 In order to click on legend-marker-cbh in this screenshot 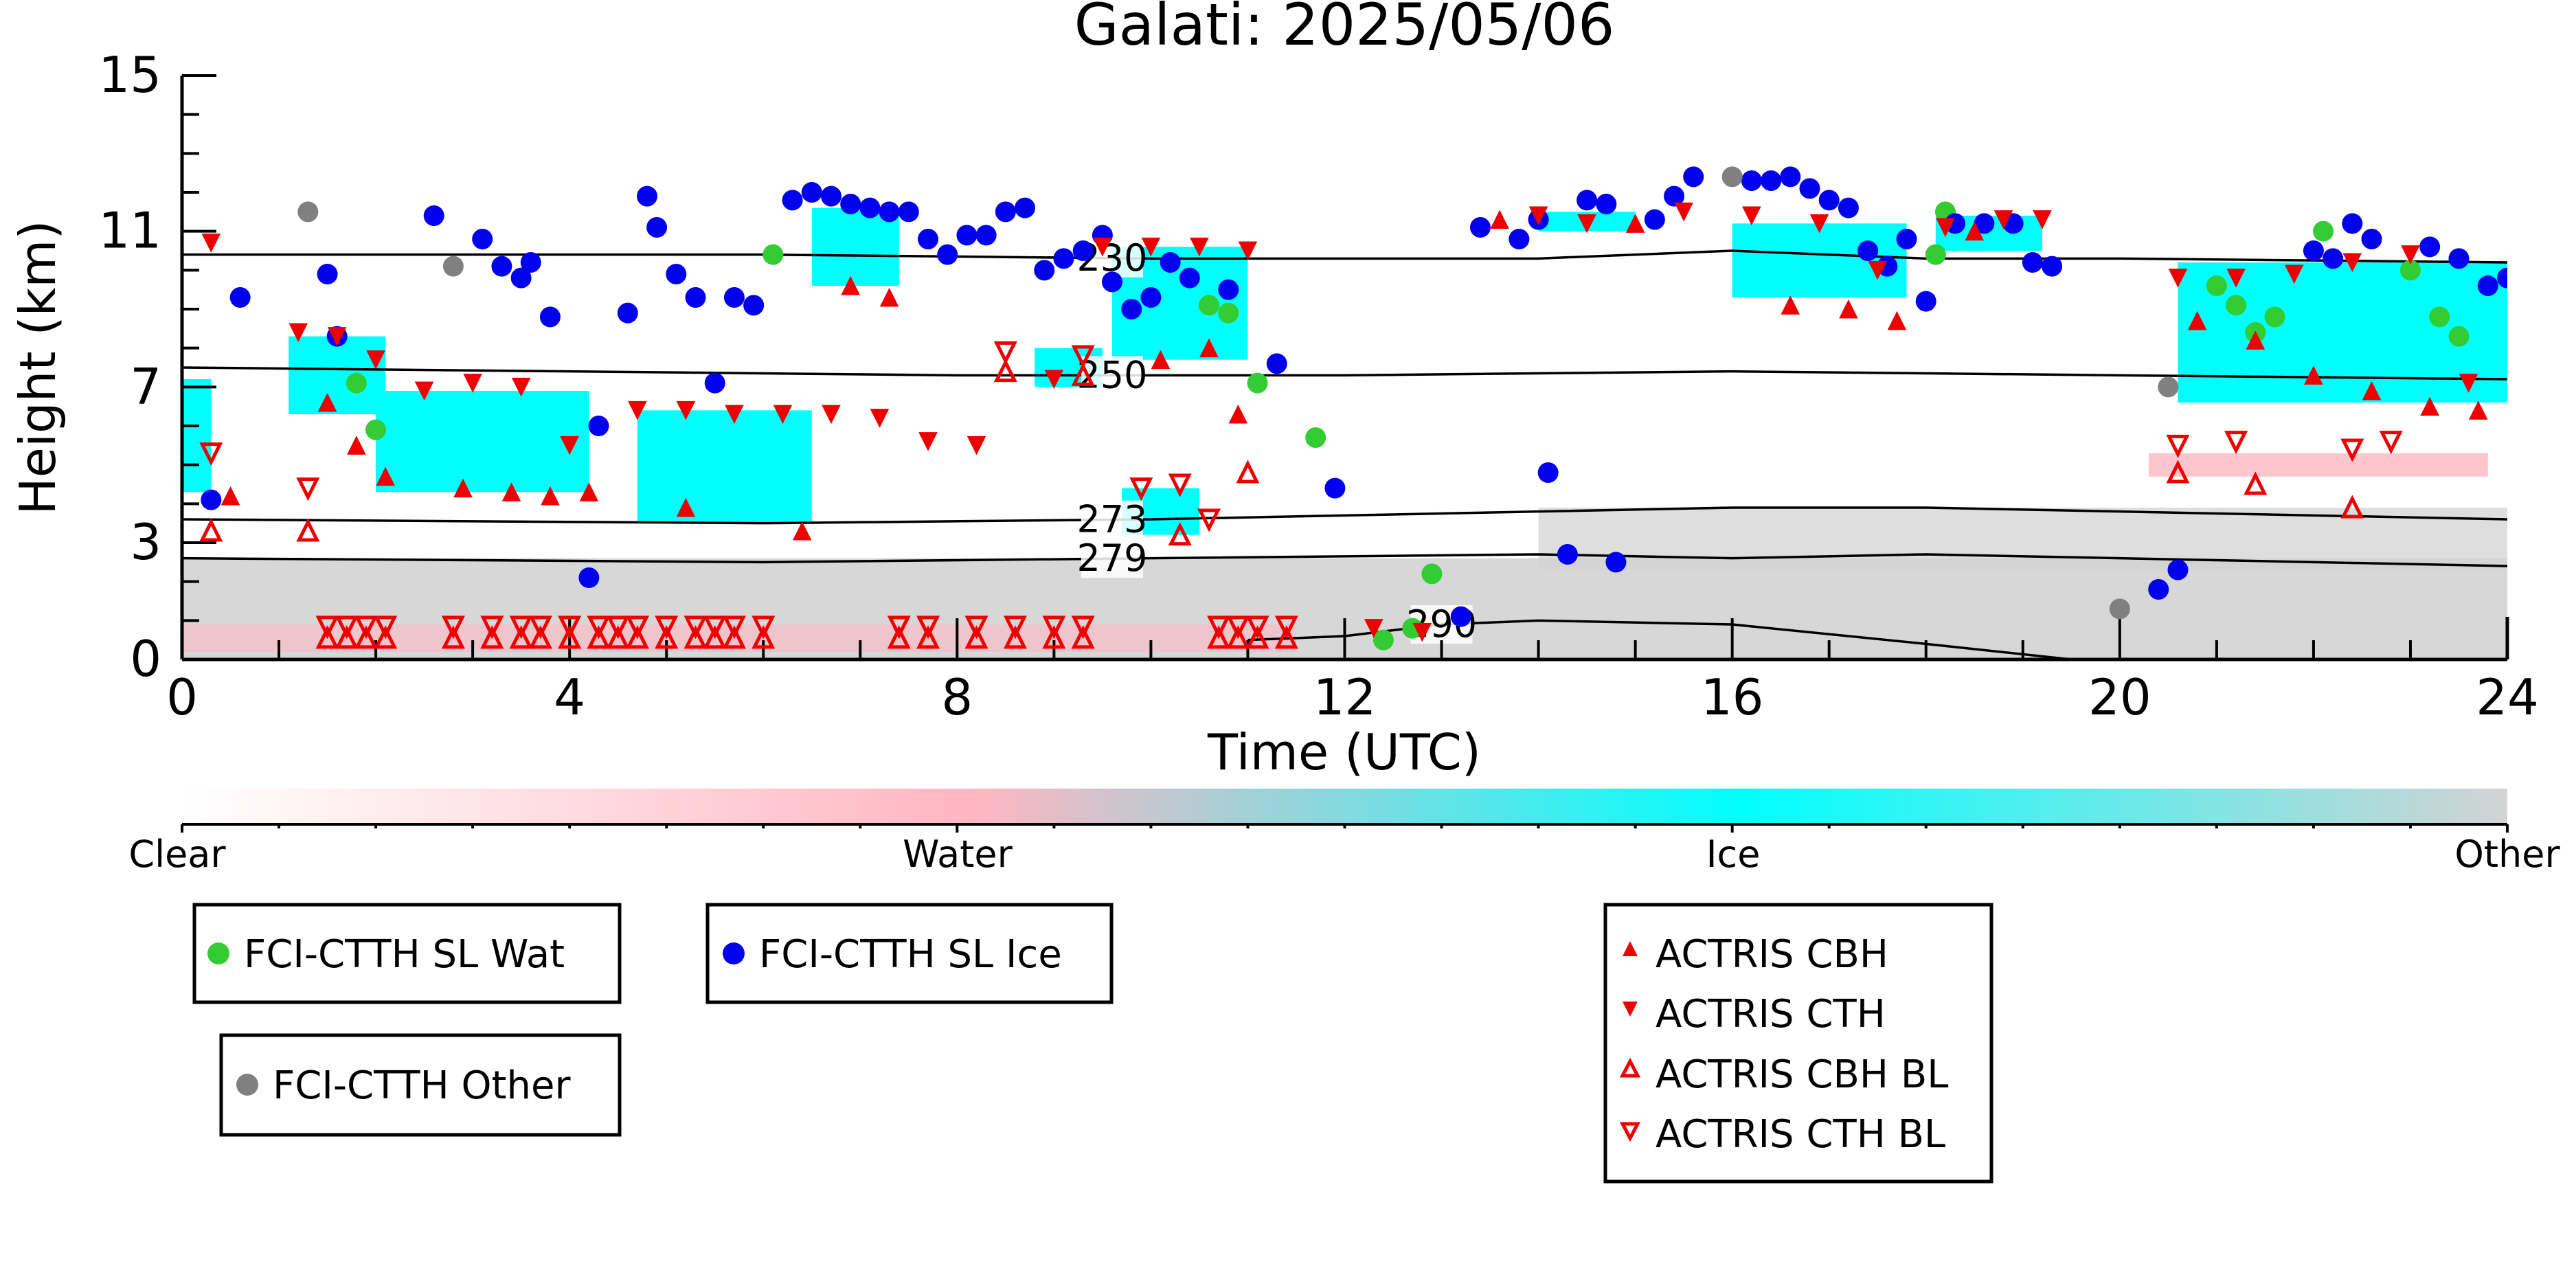, I will do `click(1630, 948)`.